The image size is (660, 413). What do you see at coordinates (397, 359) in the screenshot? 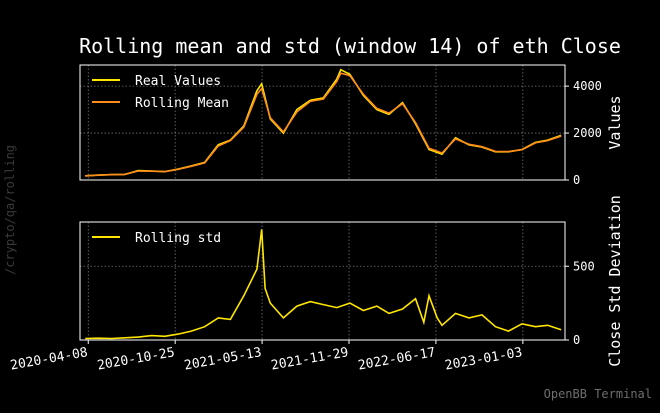
I see `x-tick-label: 2022-06-17` at bounding box center [397, 359].